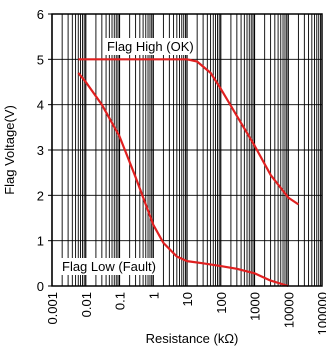  What do you see at coordinates (40, 241) in the screenshot?
I see `y-tick-label: 1` at bounding box center [40, 241].